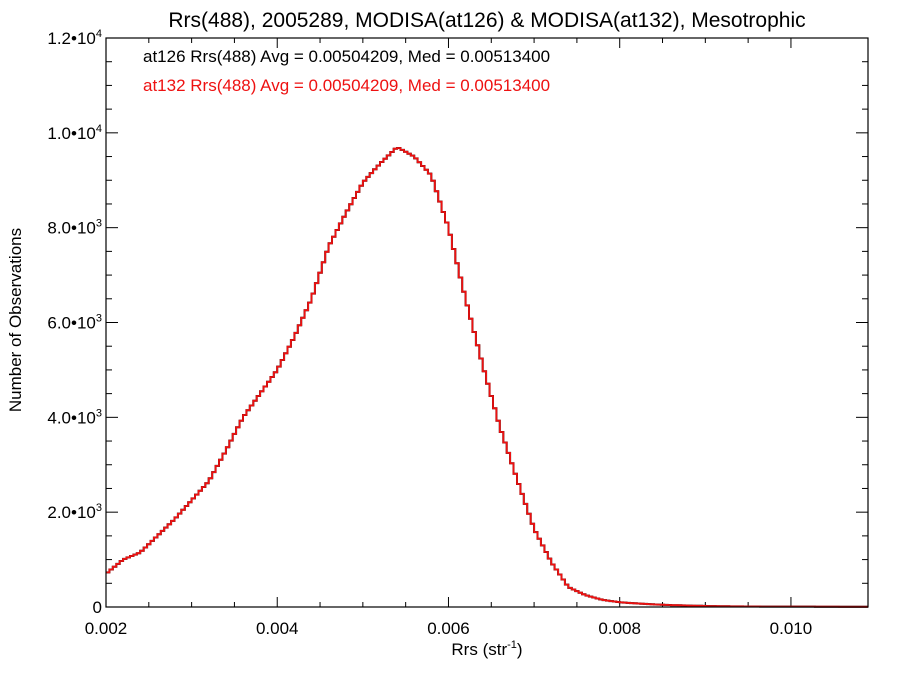 The width and height of the screenshot is (900, 675). What do you see at coordinates (15, 320) in the screenshot?
I see `y-axis-label: Number of Observations` at bounding box center [15, 320].